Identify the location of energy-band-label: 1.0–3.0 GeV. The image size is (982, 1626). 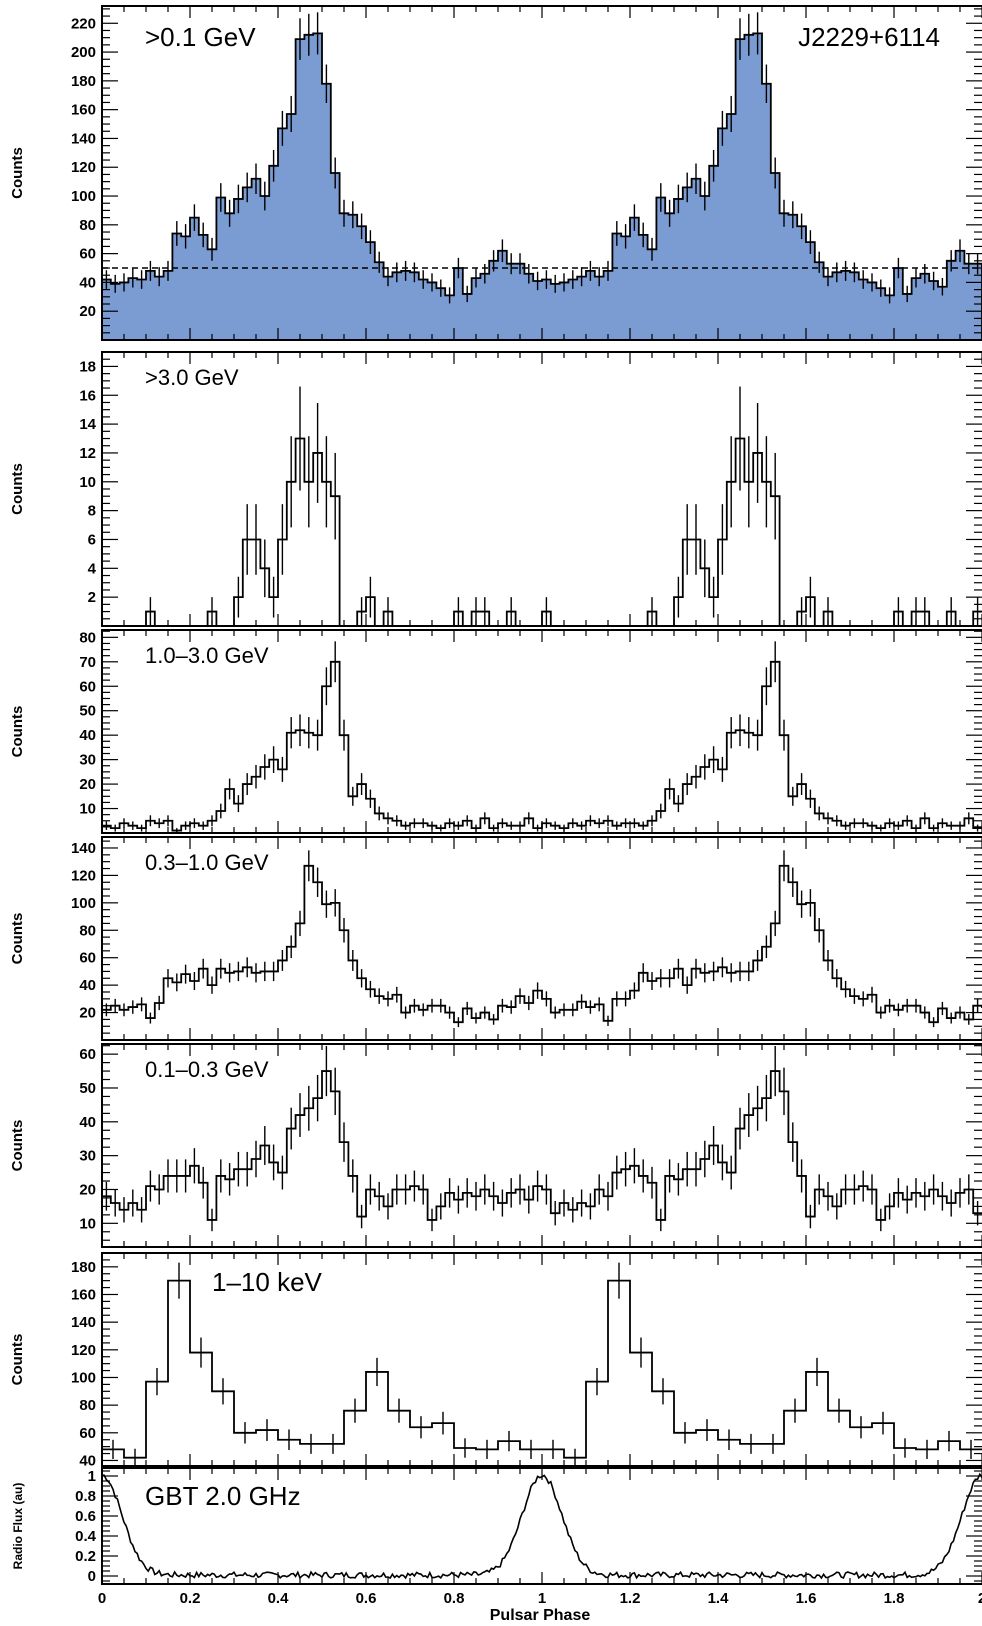
(207, 655).